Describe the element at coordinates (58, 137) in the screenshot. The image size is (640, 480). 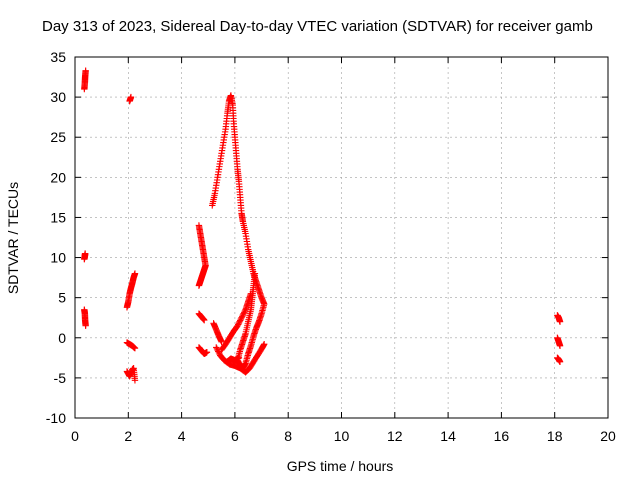
I see `y-tick-label: 25` at that location.